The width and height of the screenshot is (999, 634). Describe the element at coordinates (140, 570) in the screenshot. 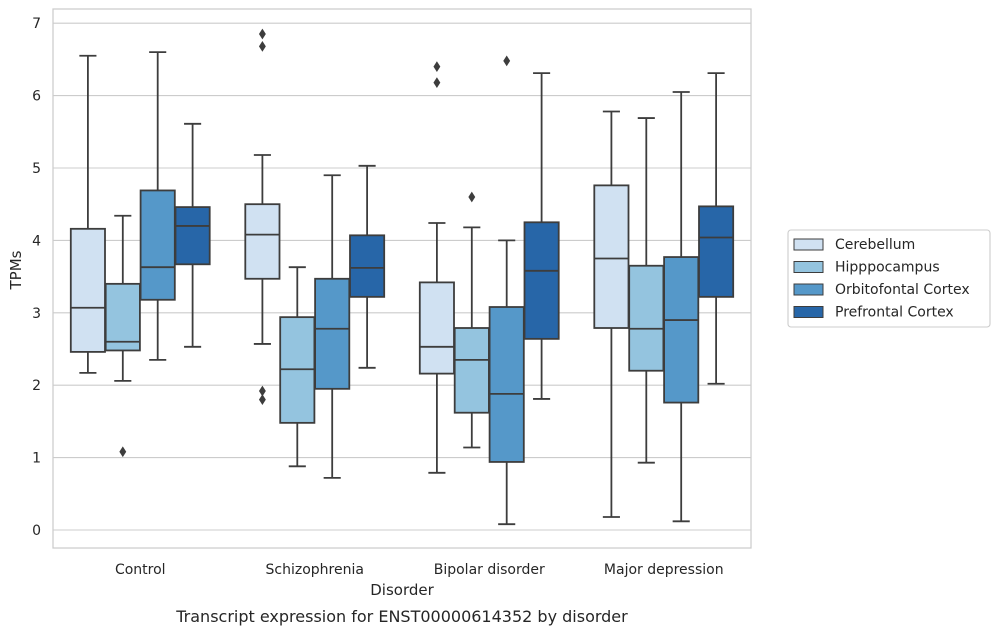

I see `x-tick-label: Control` at that location.